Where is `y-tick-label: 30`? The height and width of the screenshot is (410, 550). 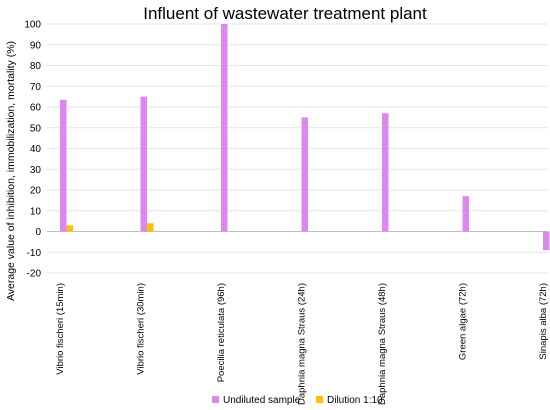 y-tick-label: 30 is located at coordinates (36, 170).